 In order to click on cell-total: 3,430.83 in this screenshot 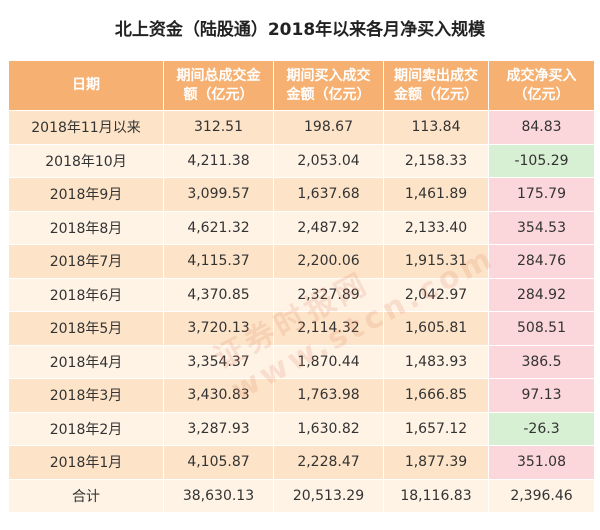, I will do `click(218, 395)`.